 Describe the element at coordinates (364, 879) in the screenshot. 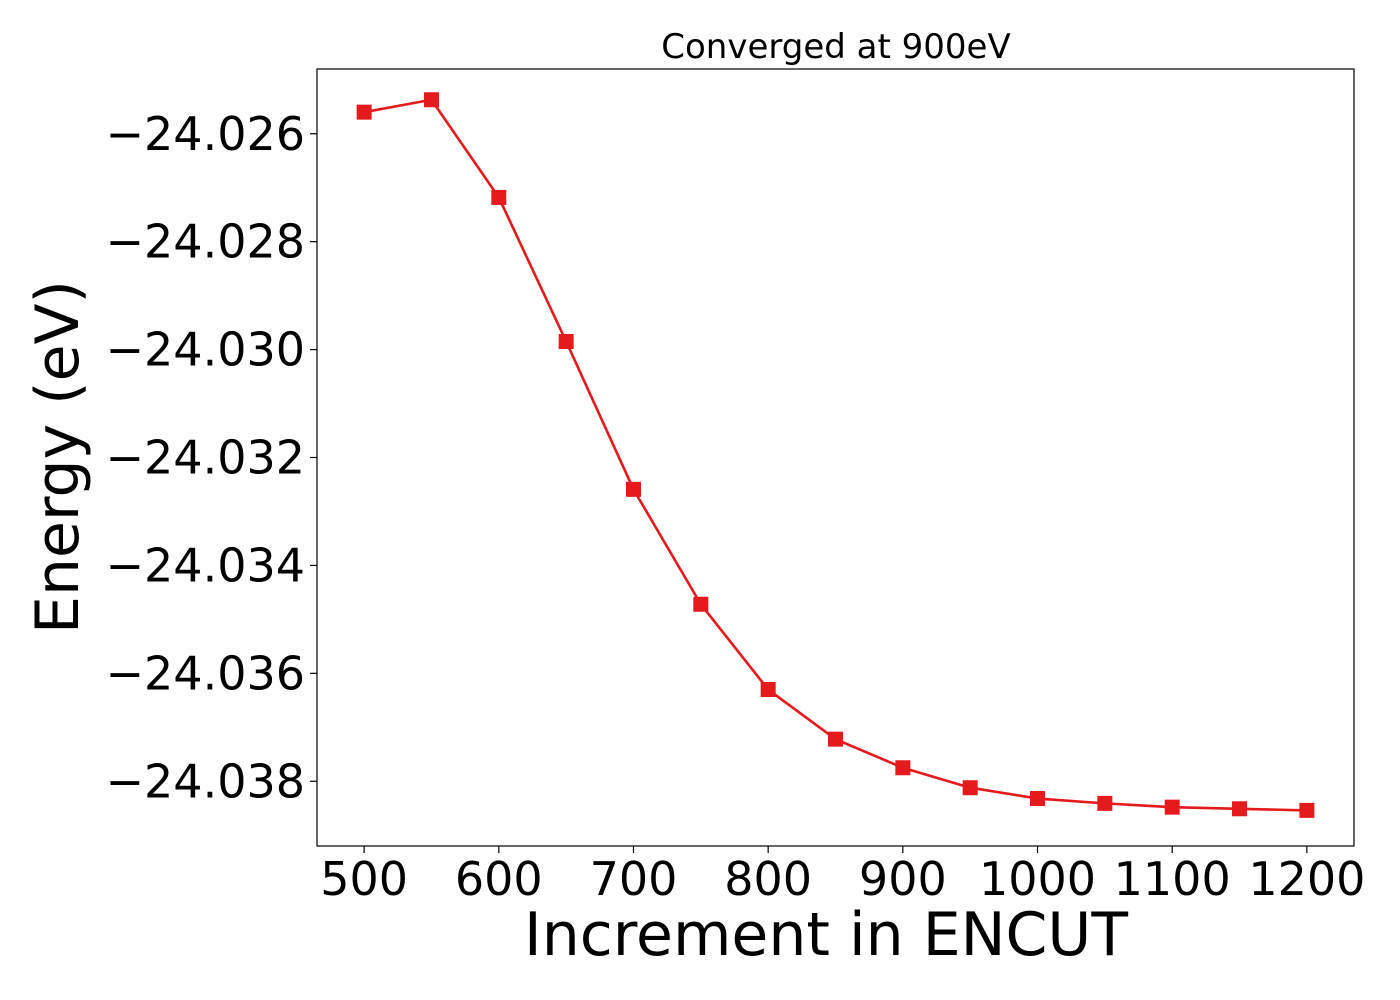

I see `x-tick-label: 500` at that location.